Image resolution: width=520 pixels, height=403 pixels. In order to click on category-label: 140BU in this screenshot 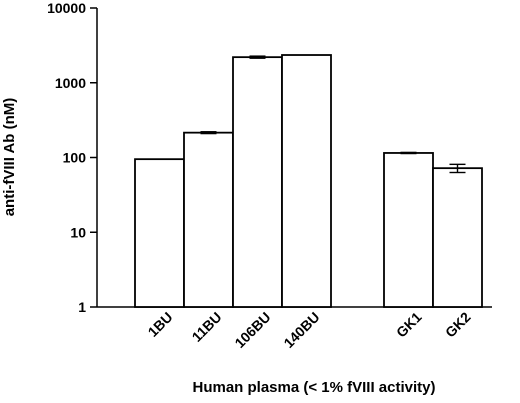, I will do `click(301, 330)`.